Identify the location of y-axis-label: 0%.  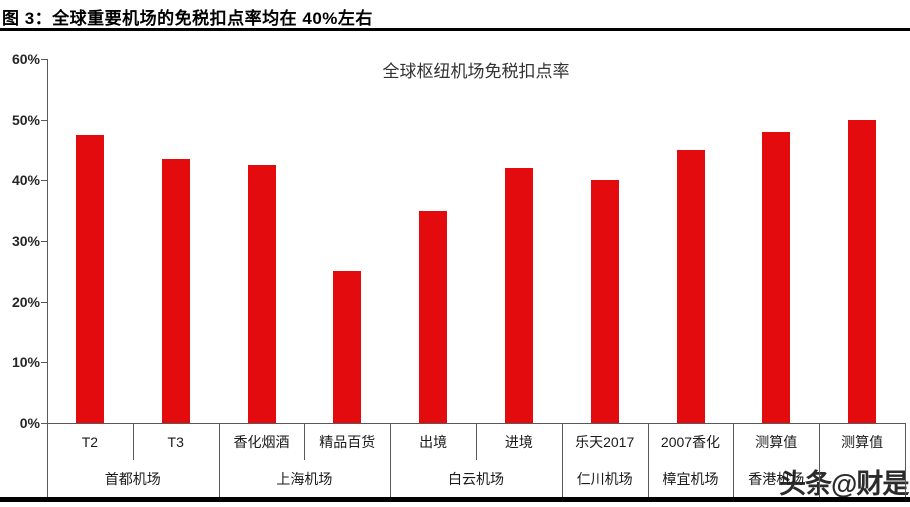
(29, 423).